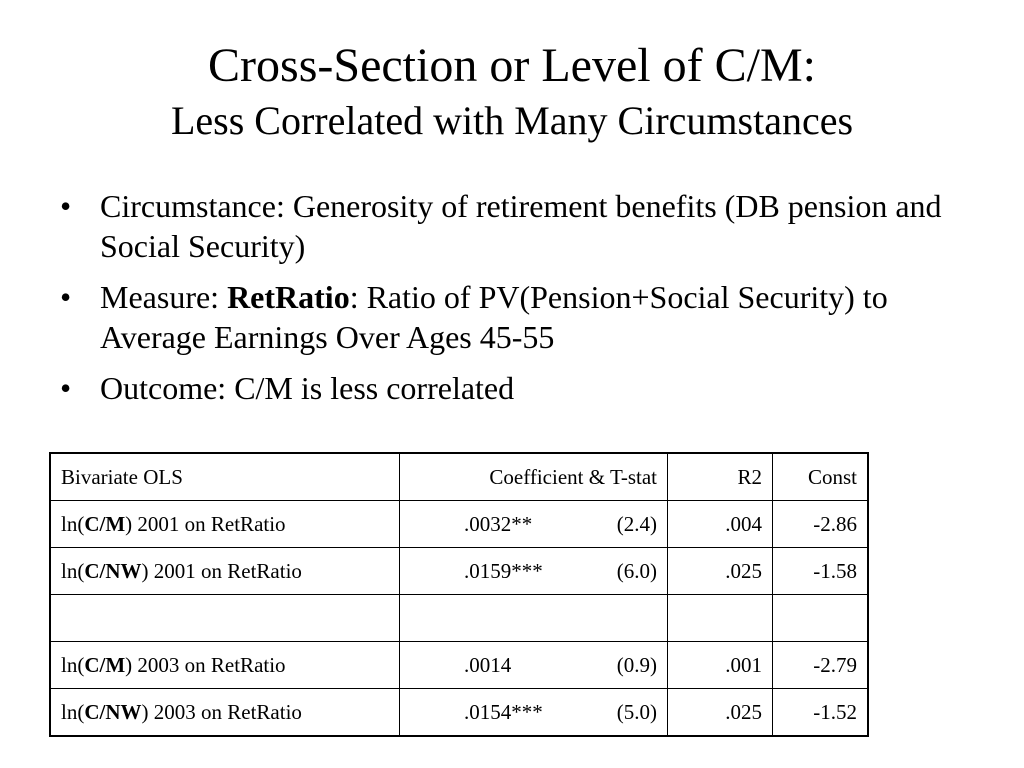 This screenshot has height=768, width=1024. What do you see at coordinates (636, 570) in the screenshot?
I see `t-stat-value: (6.0)` at bounding box center [636, 570].